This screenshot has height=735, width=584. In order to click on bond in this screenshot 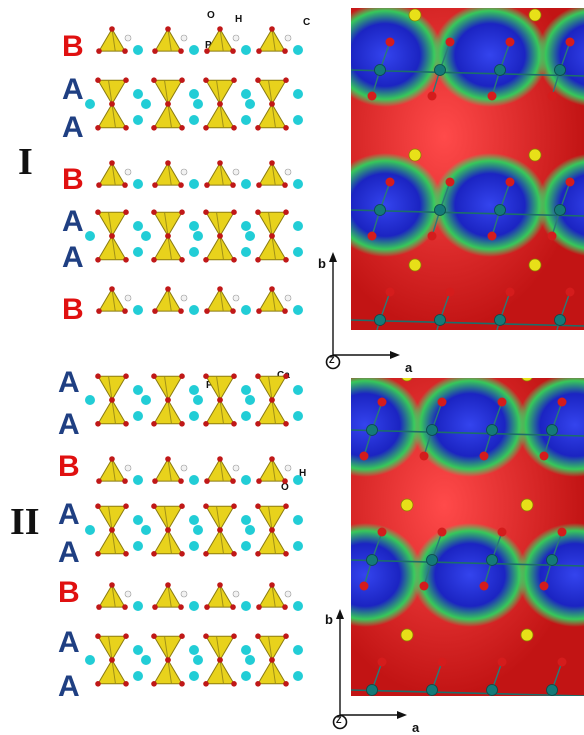, I will do `click(467, 323)`.